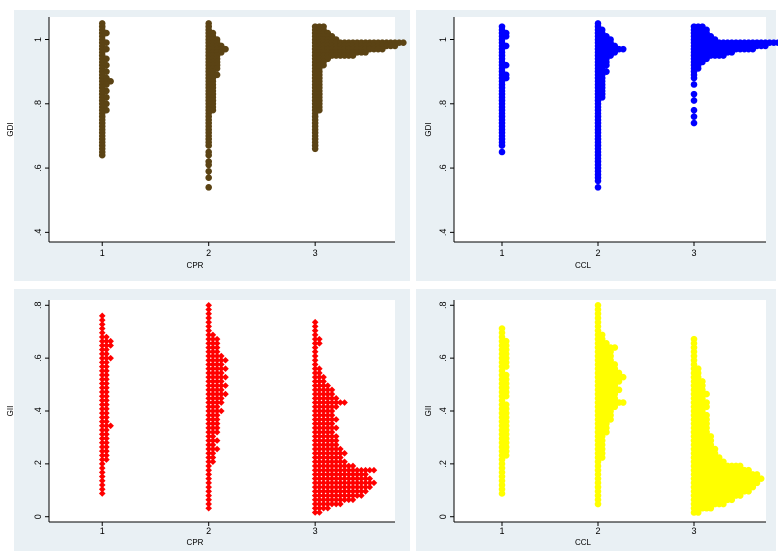 The width and height of the screenshot is (778, 557). Describe the element at coordinates (38, 411) in the screenshot. I see `y-tick-label: .4` at that location.